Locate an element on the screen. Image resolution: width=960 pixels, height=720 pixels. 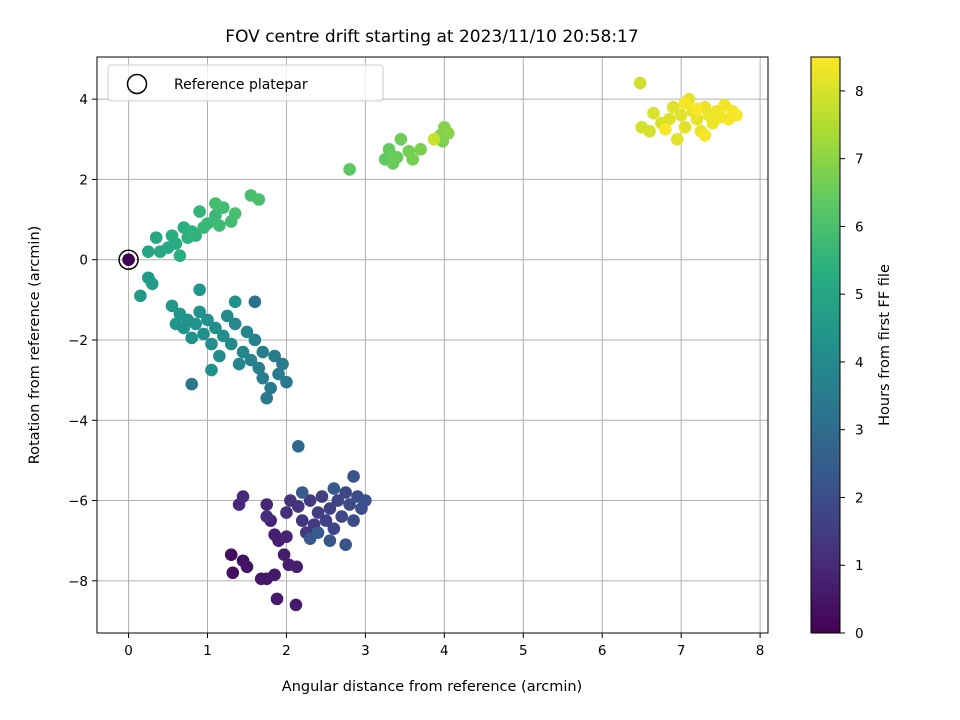
colorbar-tick-label: 0 is located at coordinates (859, 634).